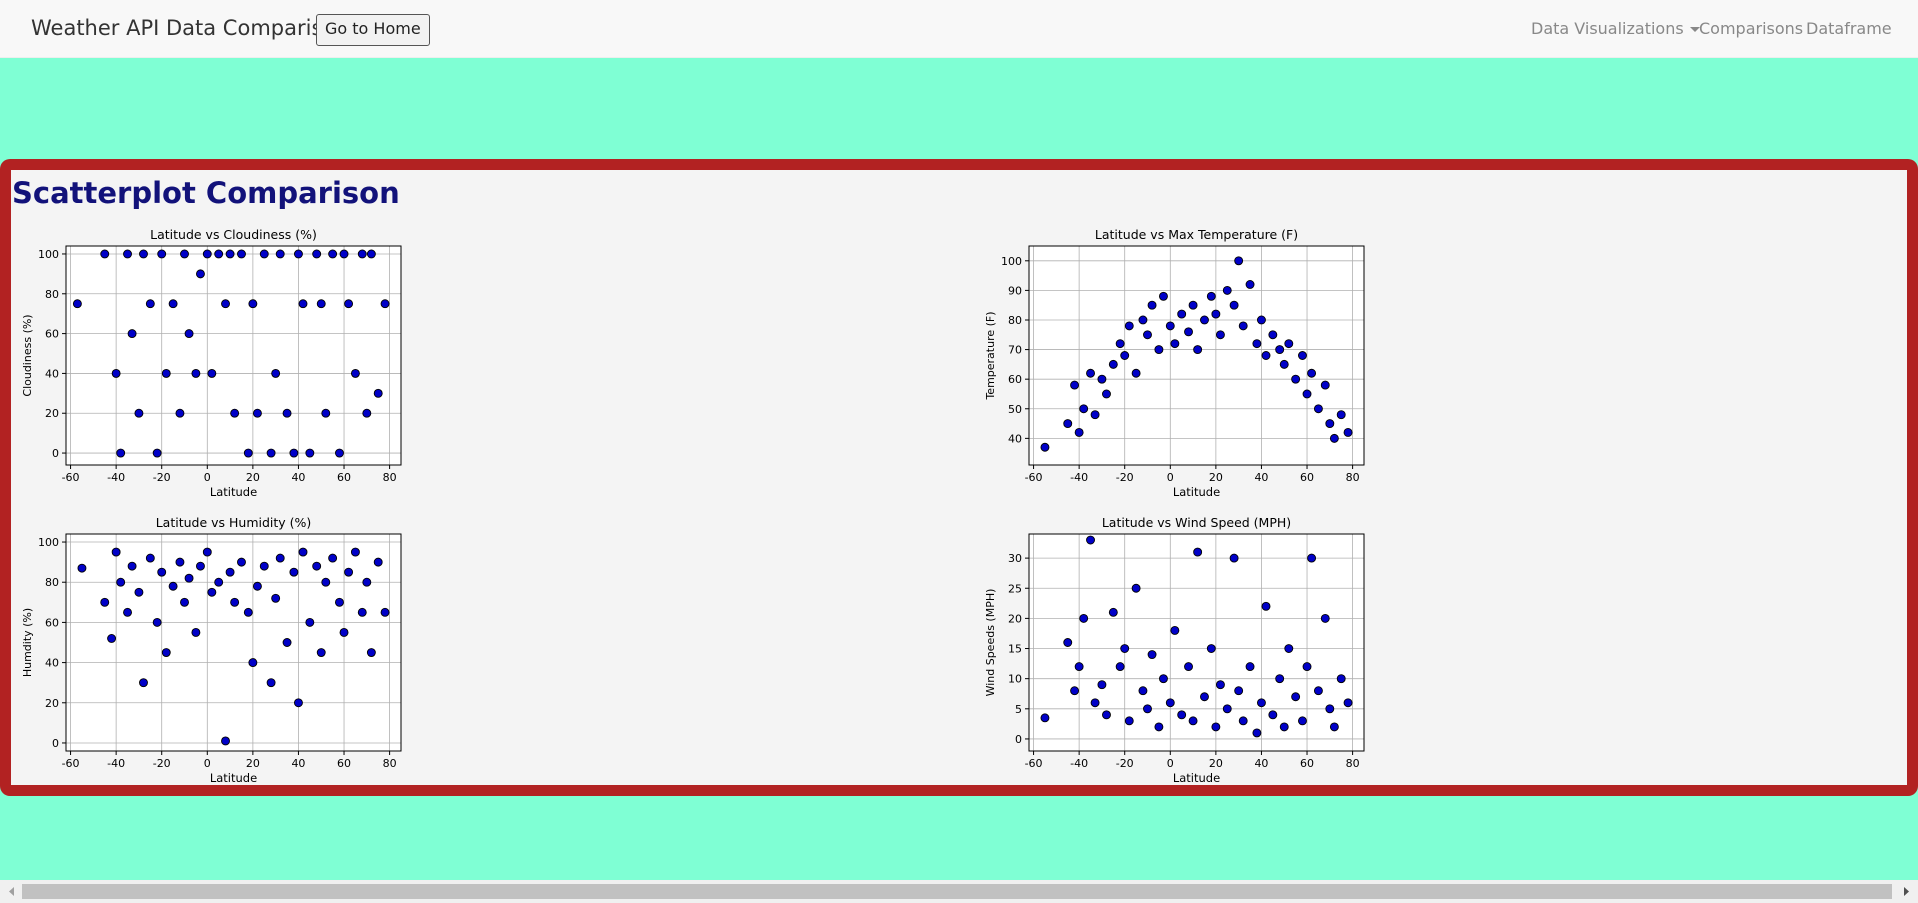 The width and height of the screenshot is (1918, 903). What do you see at coordinates (298, 477) in the screenshot?
I see `x-tick-label: 40` at bounding box center [298, 477].